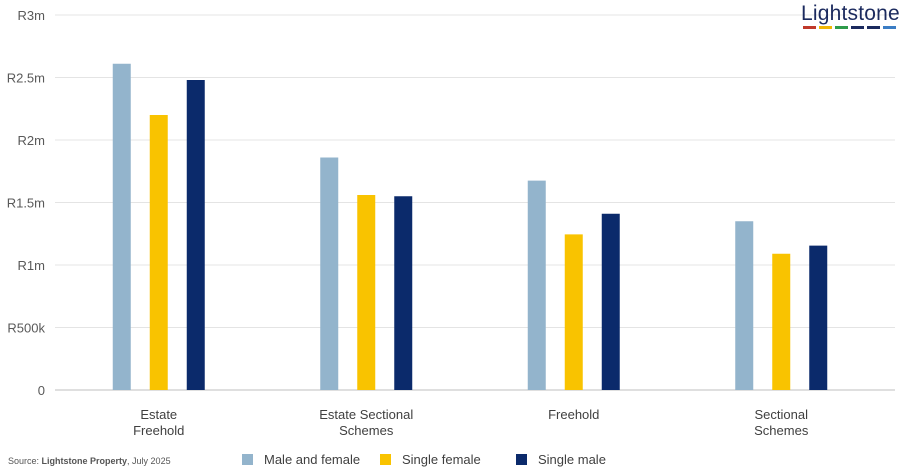  What do you see at coordinates (366, 414) in the screenshot?
I see `x-tick-label: Estate Sectional` at bounding box center [366, 414].